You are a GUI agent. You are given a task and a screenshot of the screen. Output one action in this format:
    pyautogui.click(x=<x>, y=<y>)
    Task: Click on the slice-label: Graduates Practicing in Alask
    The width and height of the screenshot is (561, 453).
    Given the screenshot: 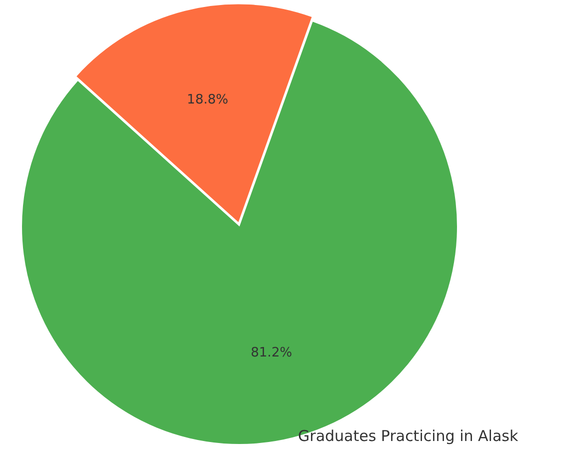 What is the action you would take?
    pyautogui.click(x=408, y=435)
    